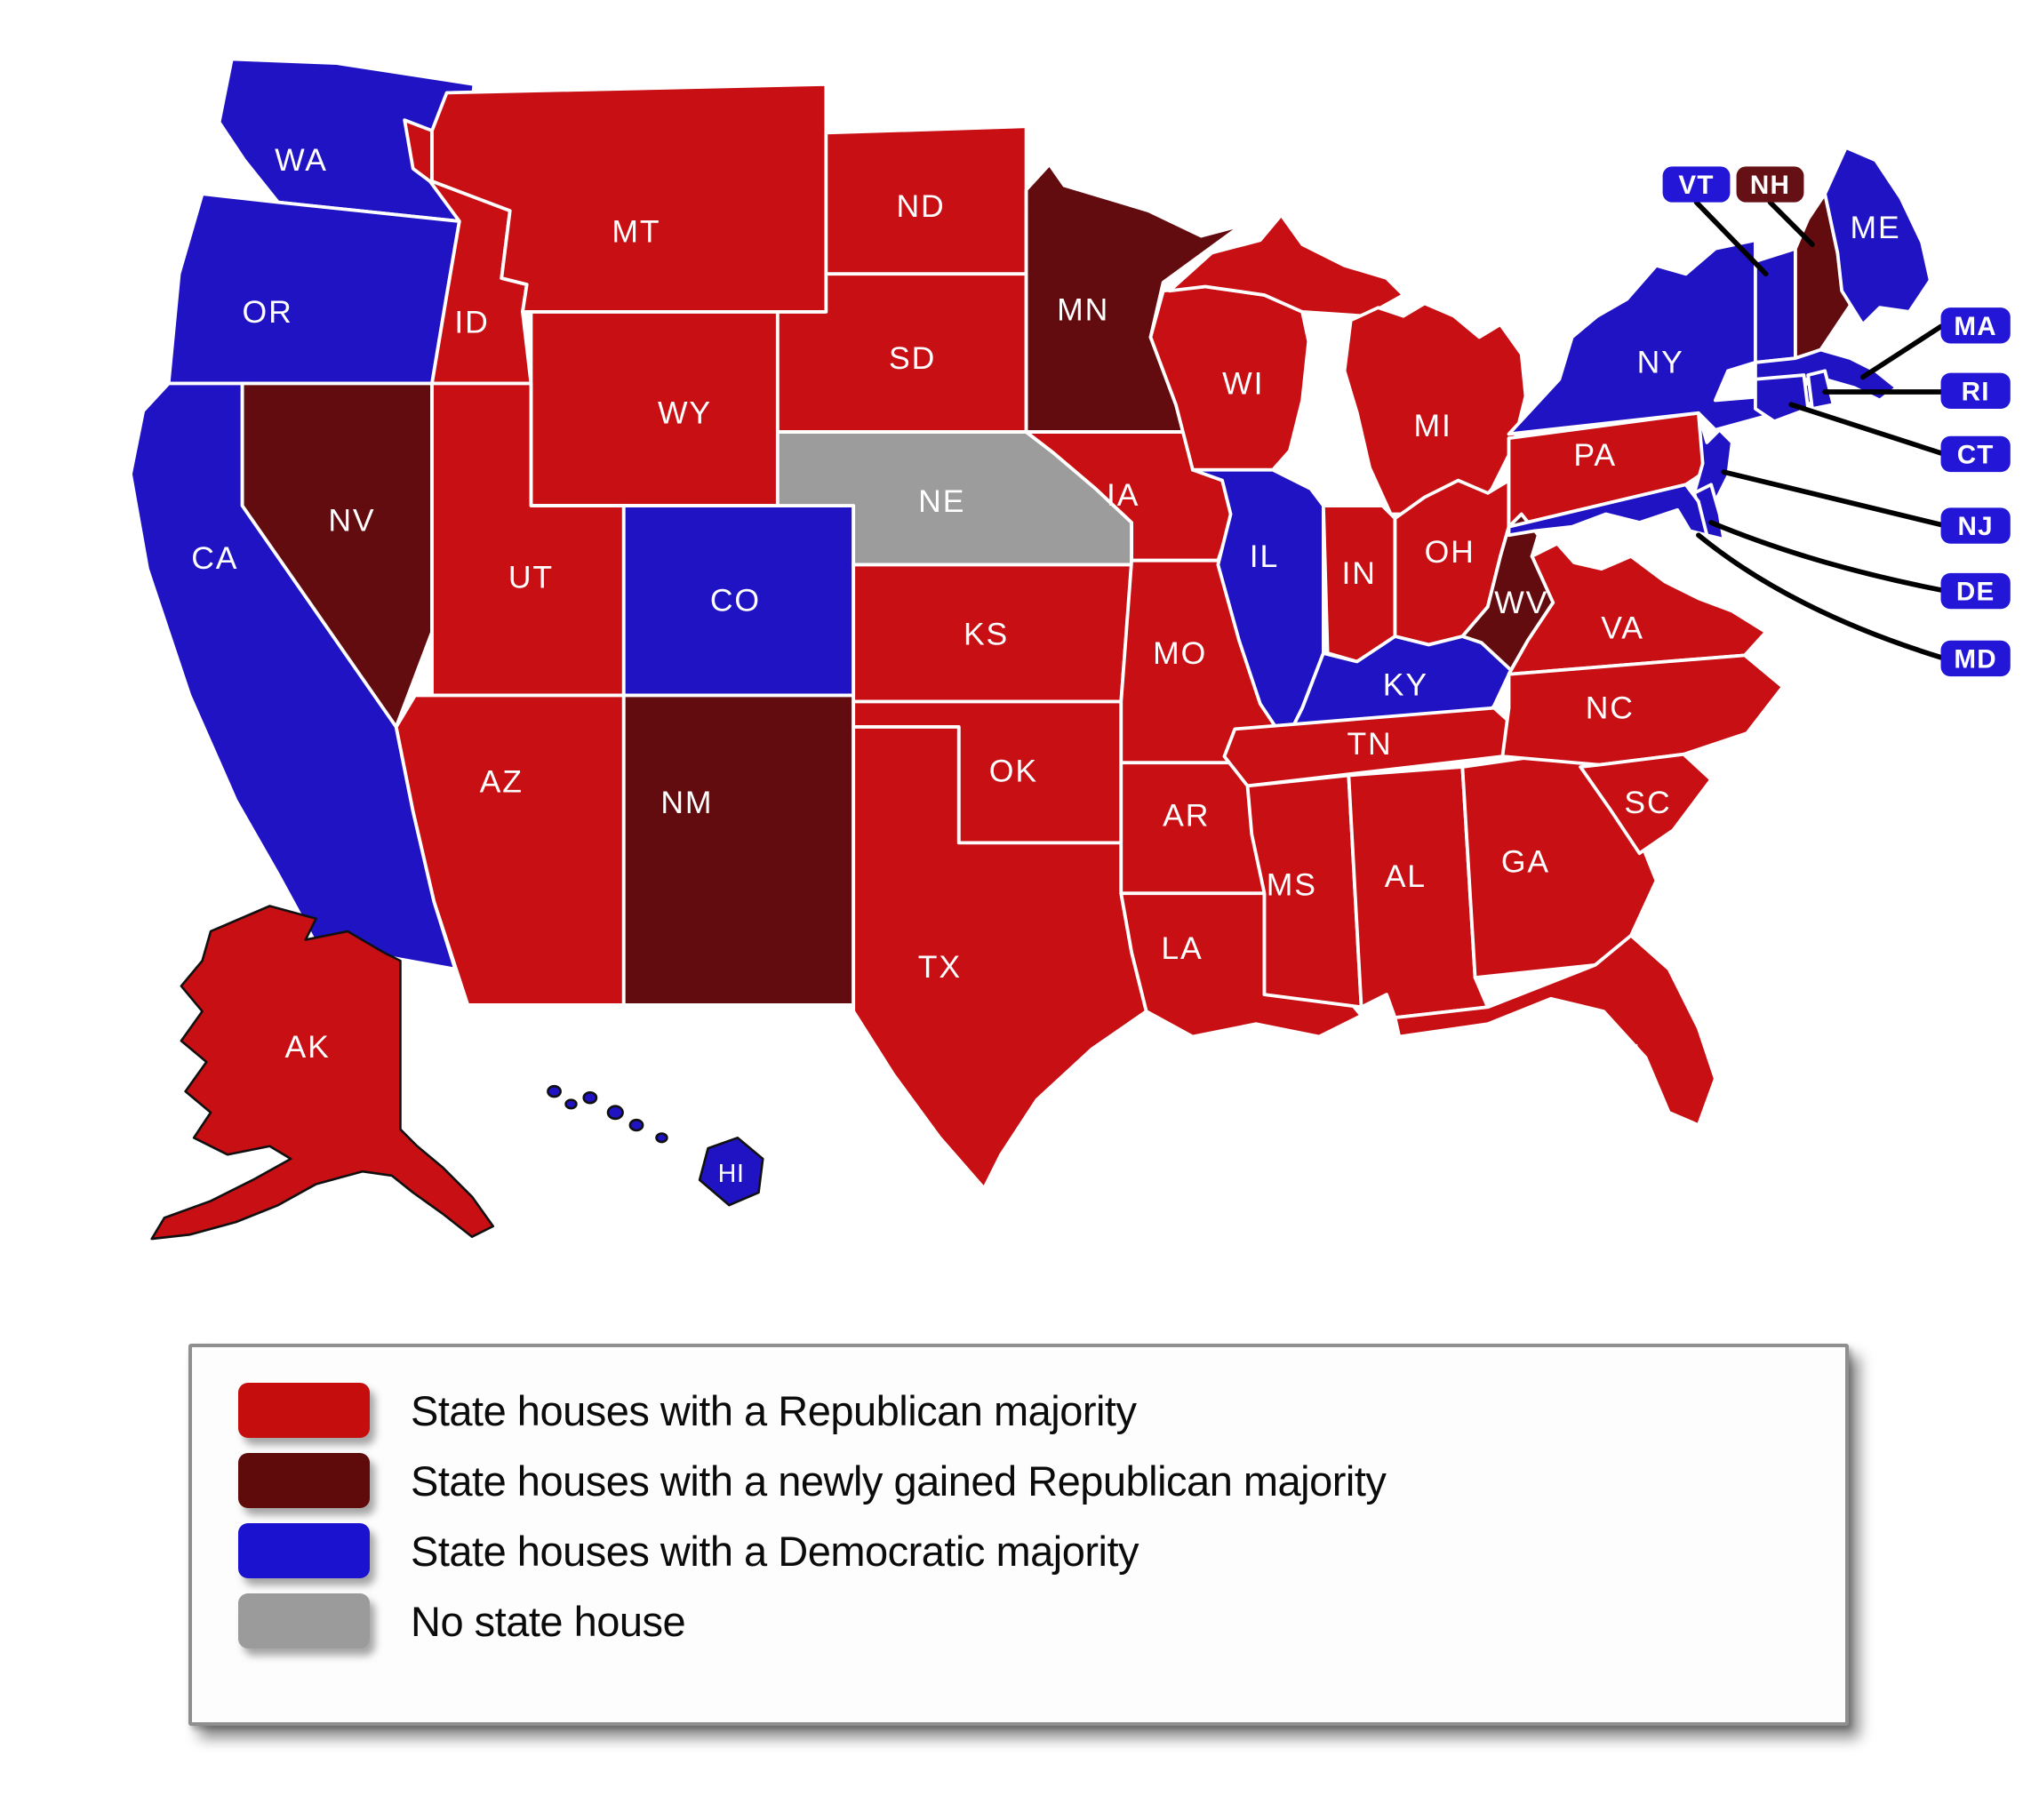 This screenshot has width=2023, height=1820. What do you see at coordinates (686, 802) in the screenshot?
I see `state-label-nm: NM` at bounding box center [686, 802].